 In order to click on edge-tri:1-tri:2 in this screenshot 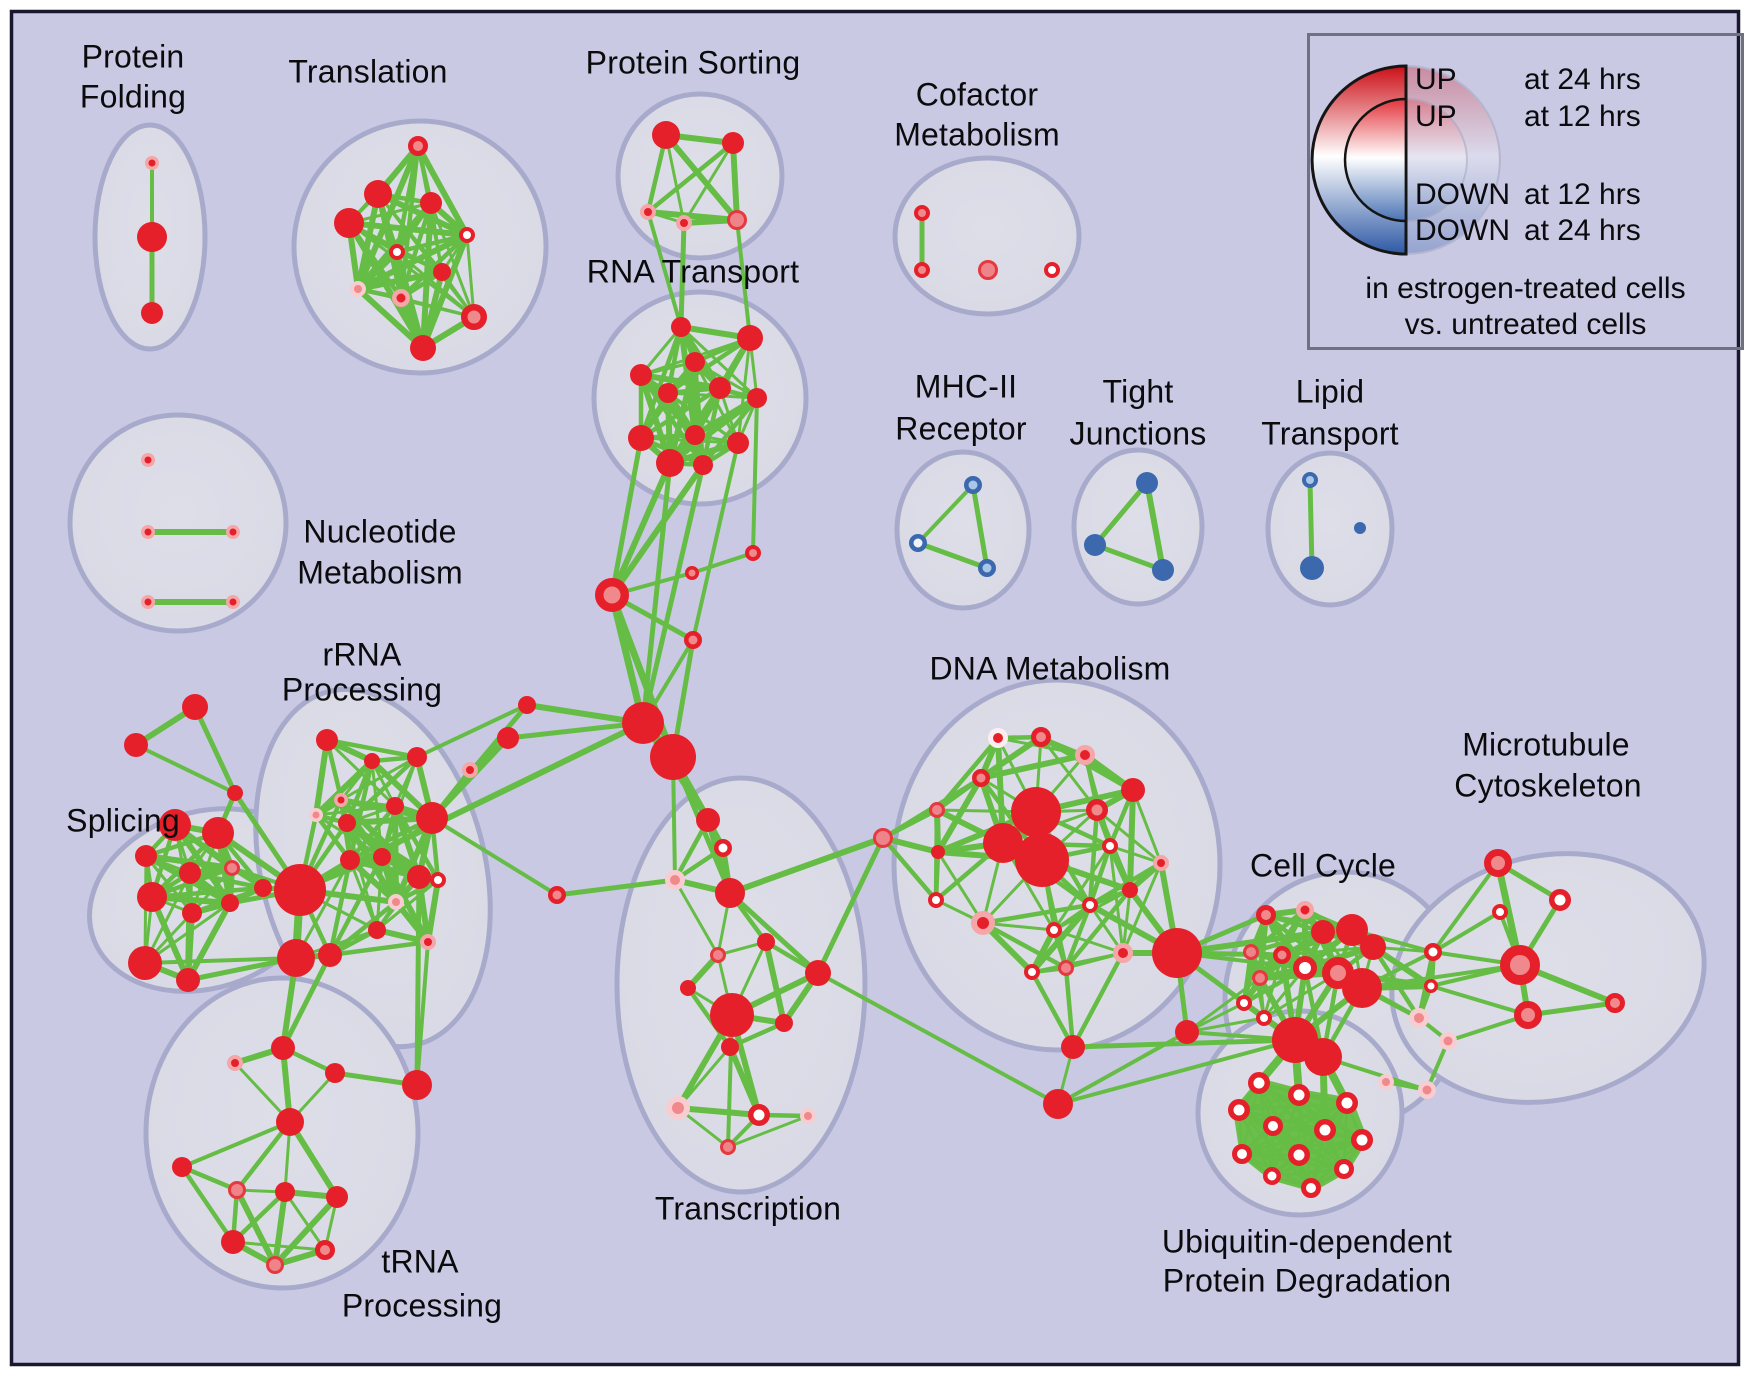, I will do `click(185, 769)`.